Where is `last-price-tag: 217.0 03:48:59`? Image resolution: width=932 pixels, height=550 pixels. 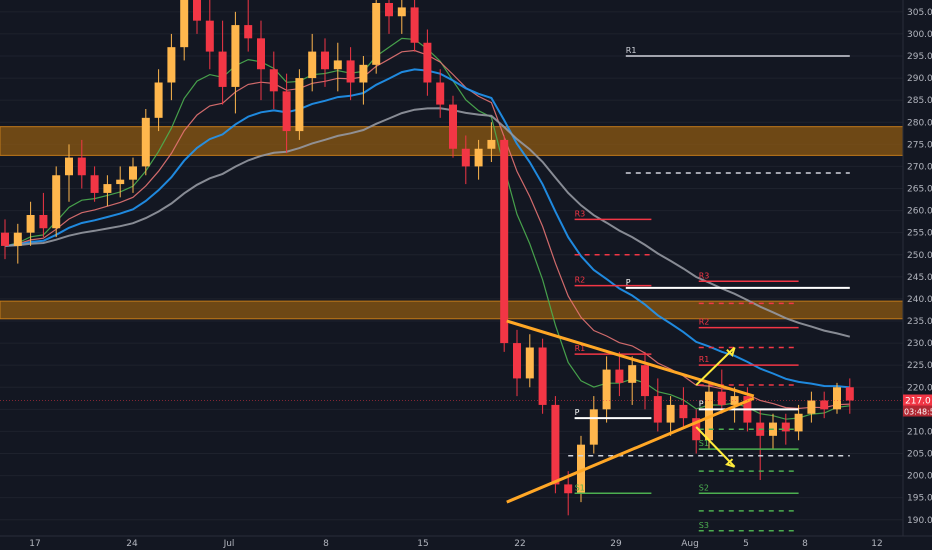
last-price-tag: 217.0 03:48:59 is located at coordinates (917, 405).